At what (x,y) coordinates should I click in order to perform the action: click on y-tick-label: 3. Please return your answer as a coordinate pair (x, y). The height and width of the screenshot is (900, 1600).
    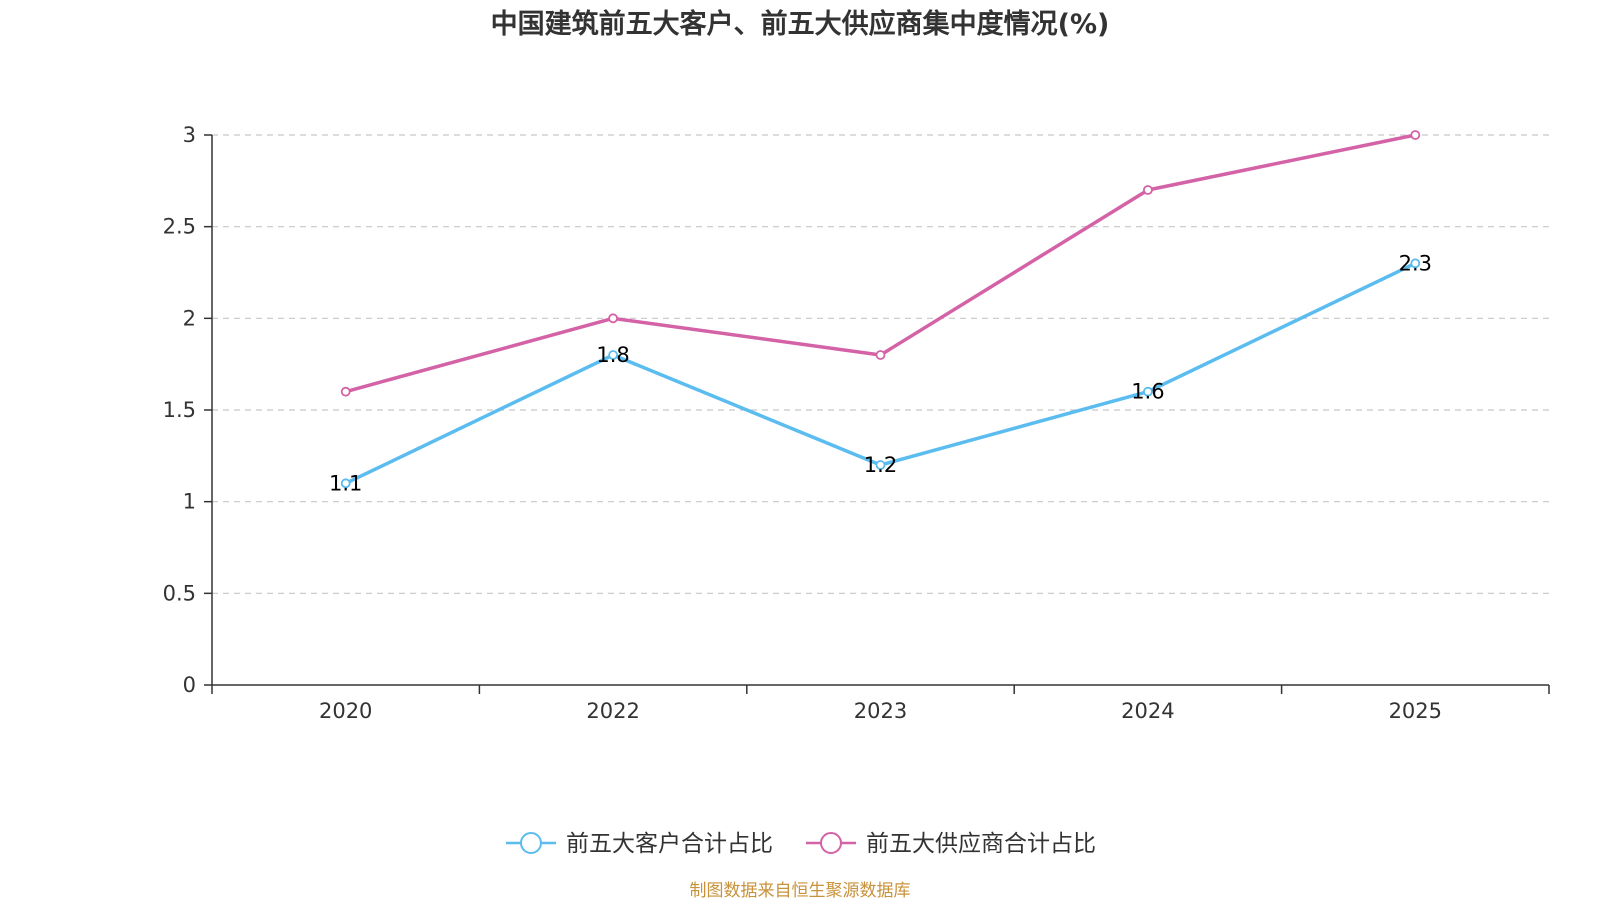
    Looking at the image, I should click on (189, 135).